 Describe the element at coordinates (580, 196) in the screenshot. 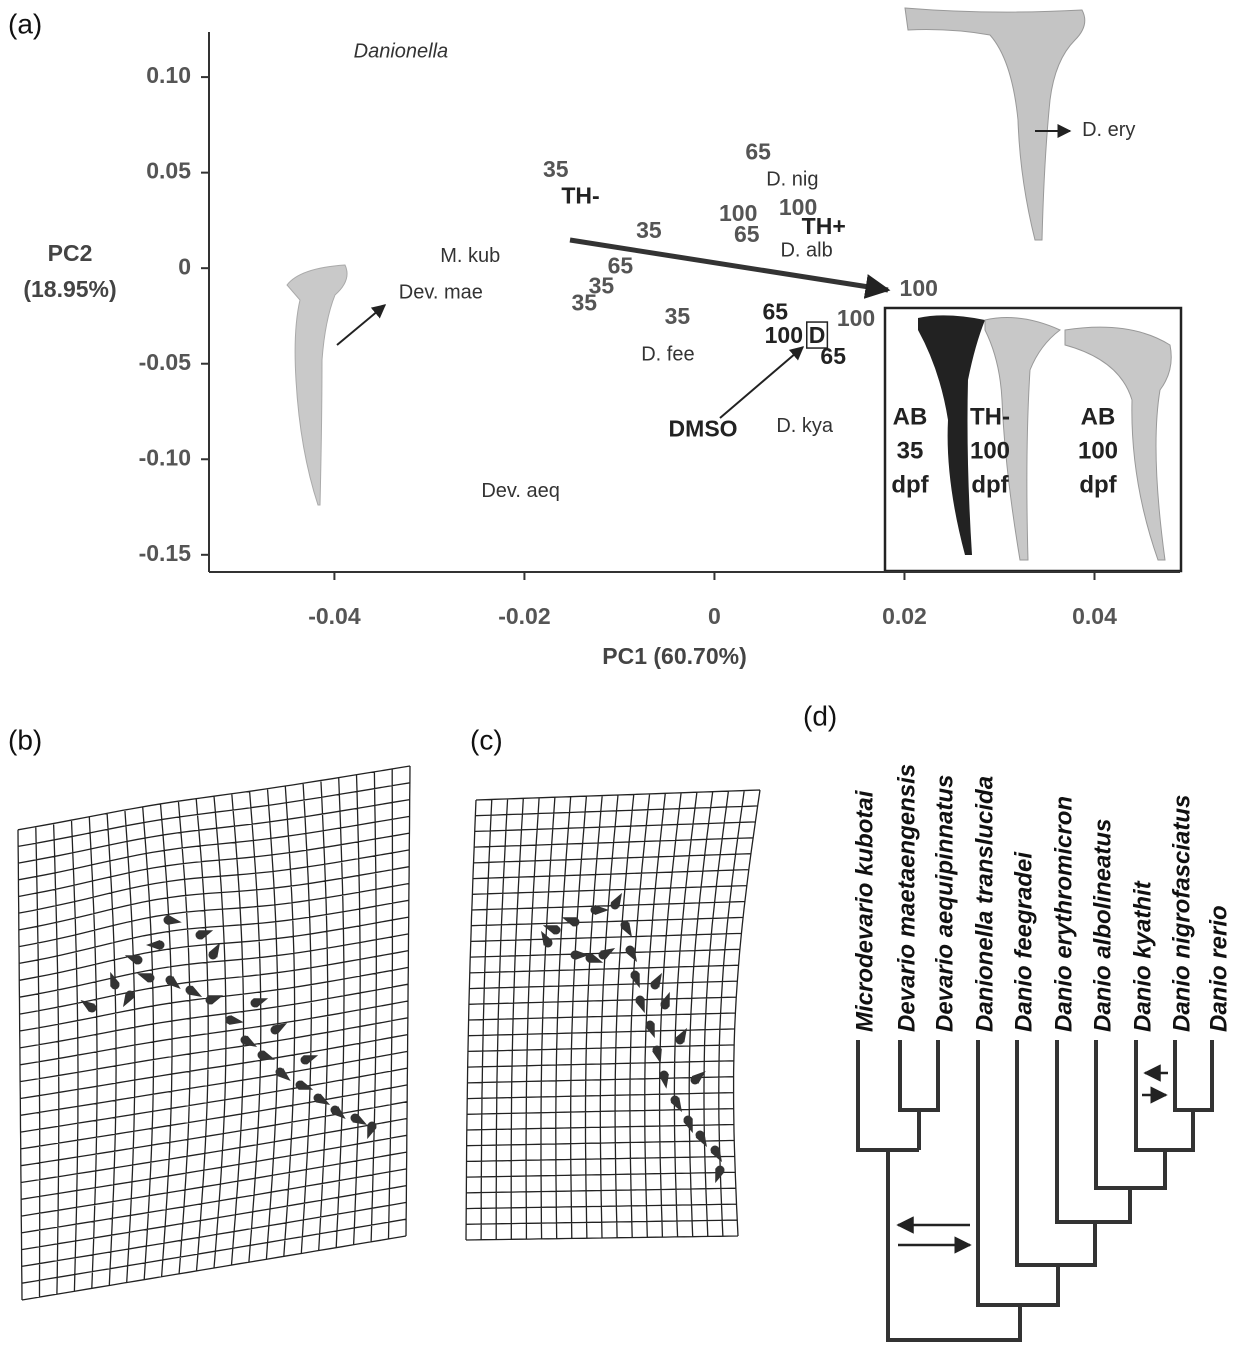

I see `point-label: TH-` at that location.